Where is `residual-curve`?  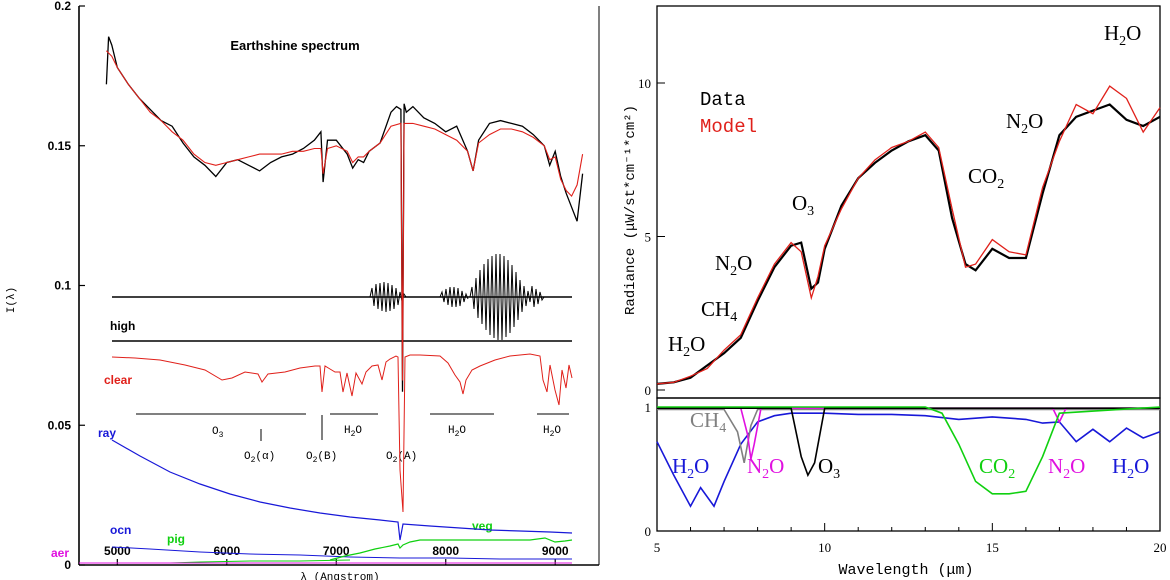
residual-curve is located at coordinates (457, 297).